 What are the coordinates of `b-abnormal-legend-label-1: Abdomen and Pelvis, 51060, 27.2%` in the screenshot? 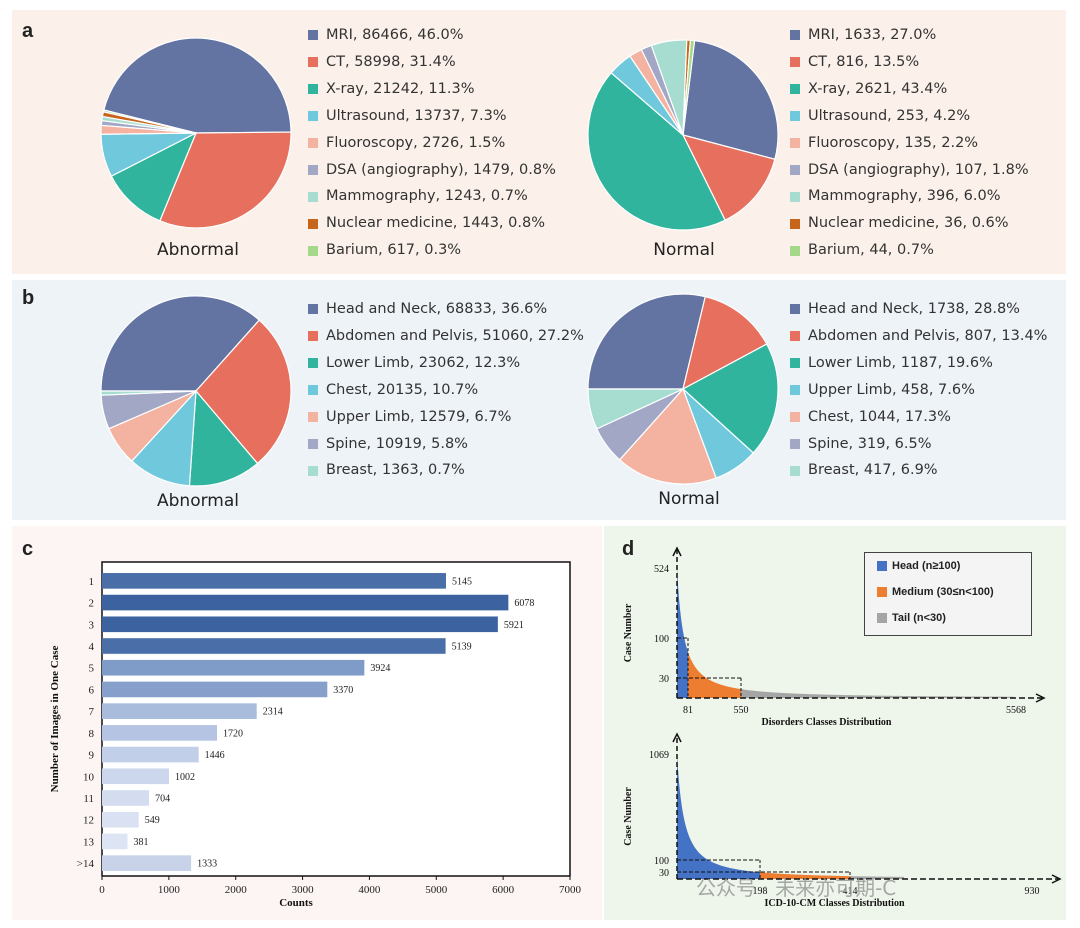 It's located at (455, 335).